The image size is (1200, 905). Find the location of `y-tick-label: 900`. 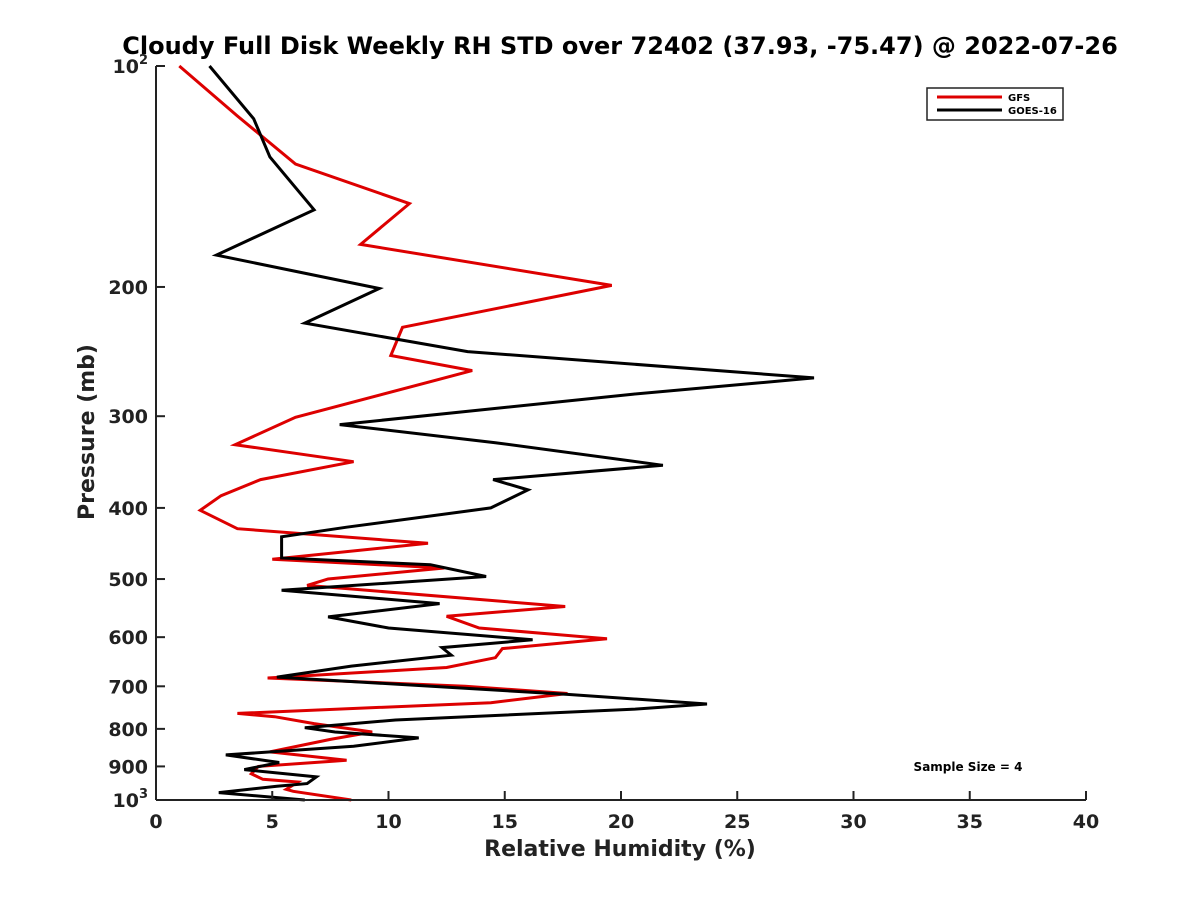

y-tick-label: 900 is located at coordinates (128, 767).